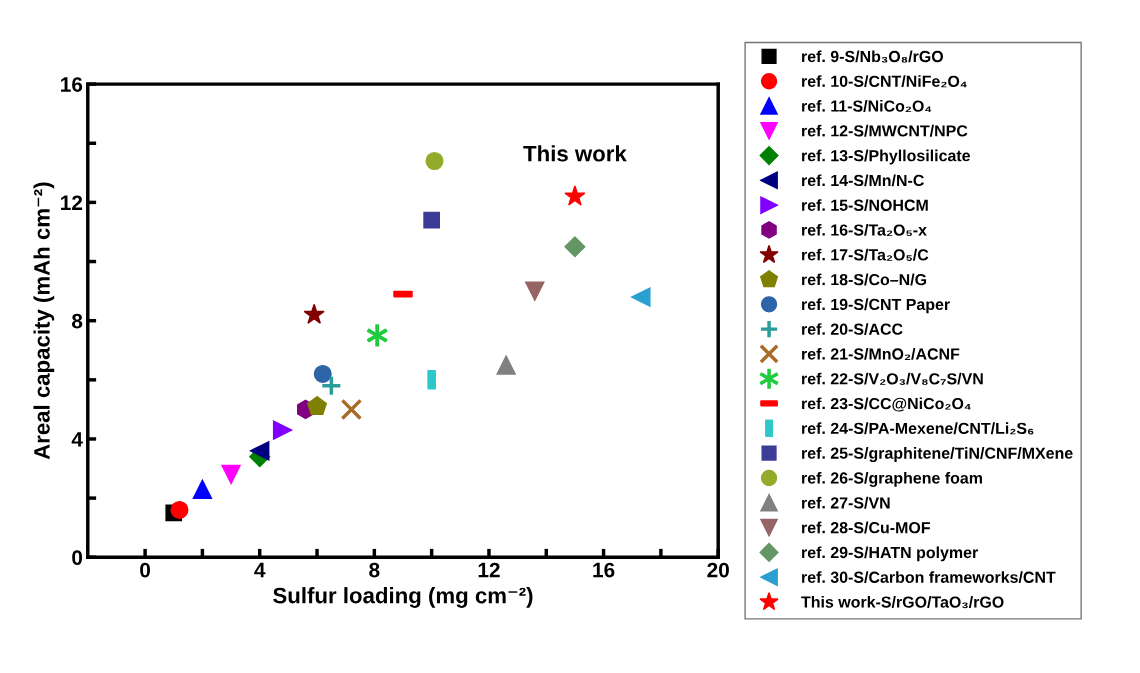 This screenshot has width=1140, height=673. Describe the element at coordinates (902, 602) in the screenshot. I see `legend-label: This work-S/rGO/TaO₃/rGO` at that location.